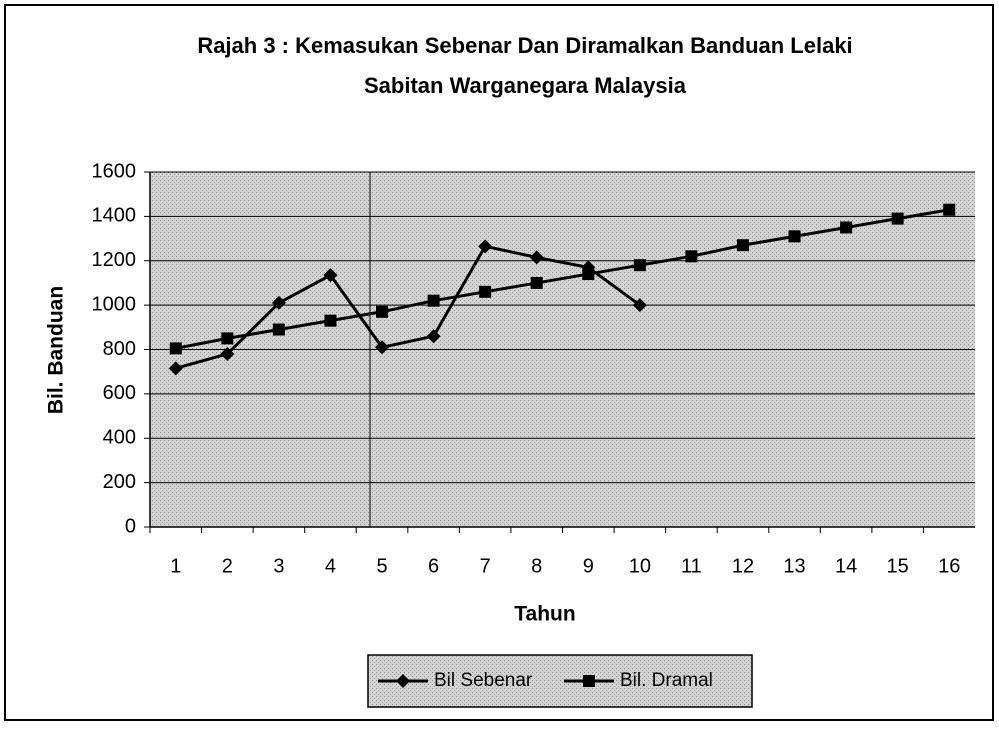 The height and width of the screenshot is (729, 999). Describe the element at coordinates (408, 307) in the screenshot. I see `series-line` at that location.